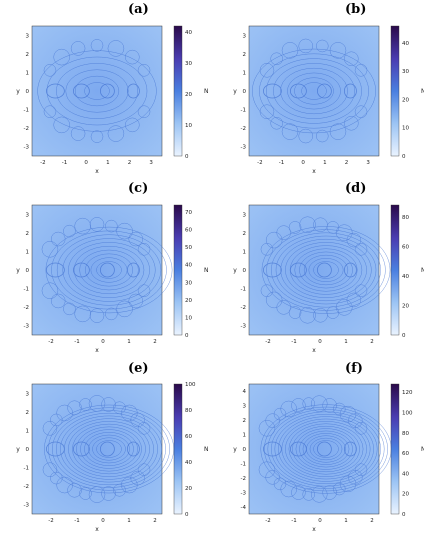 The width and height of the screenshot is (424, 536). I want to click on panel-5: (e) -2 -1 0 1 2 3 2 1 0 -1 -2 -3 x y 100 80 60 40 20 0 N, so click(112, 447).